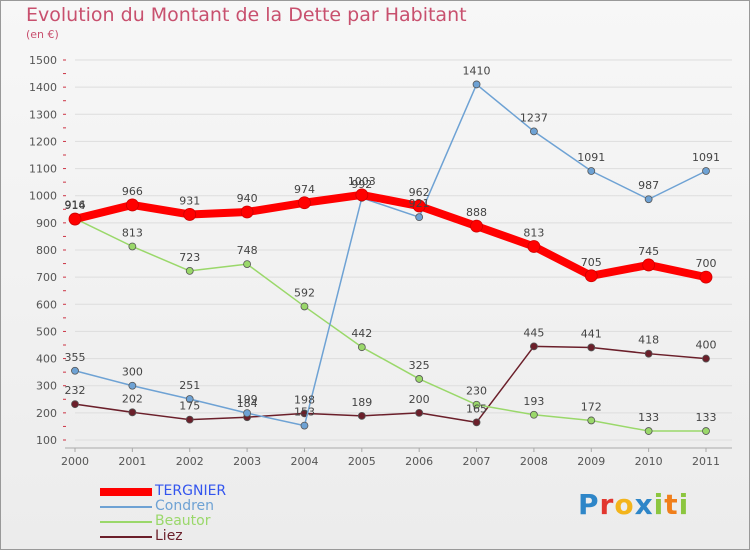 This screenshot has height=550, width=750. What do you see at coordinates (43, 87) in the screenshot?
I see `y-tick-label: 1400` at bounding box center [43, 87].